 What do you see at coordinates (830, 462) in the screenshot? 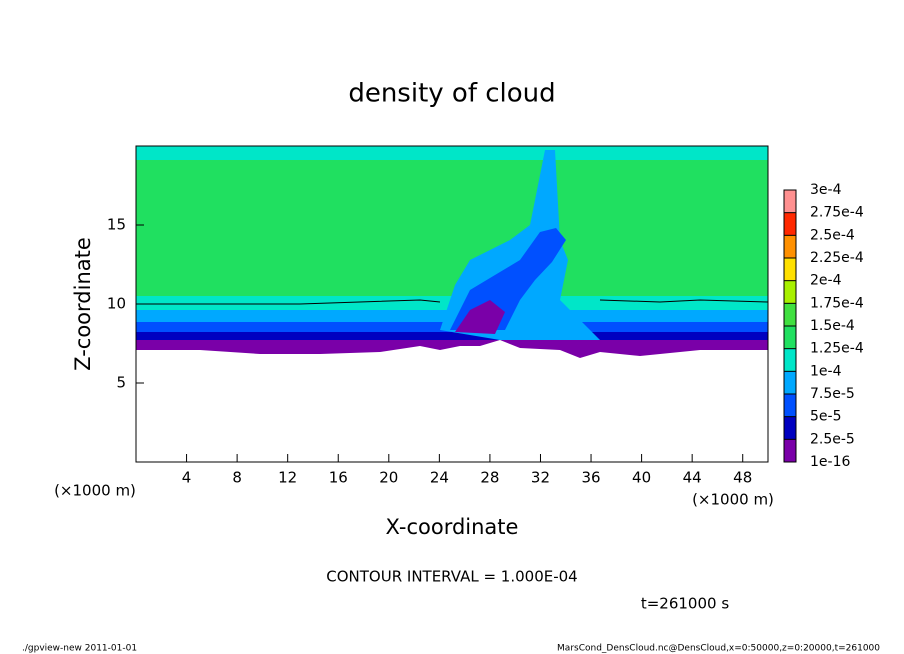
I see `colorbar-label: 1e-16` at bounding box center [830, 462].